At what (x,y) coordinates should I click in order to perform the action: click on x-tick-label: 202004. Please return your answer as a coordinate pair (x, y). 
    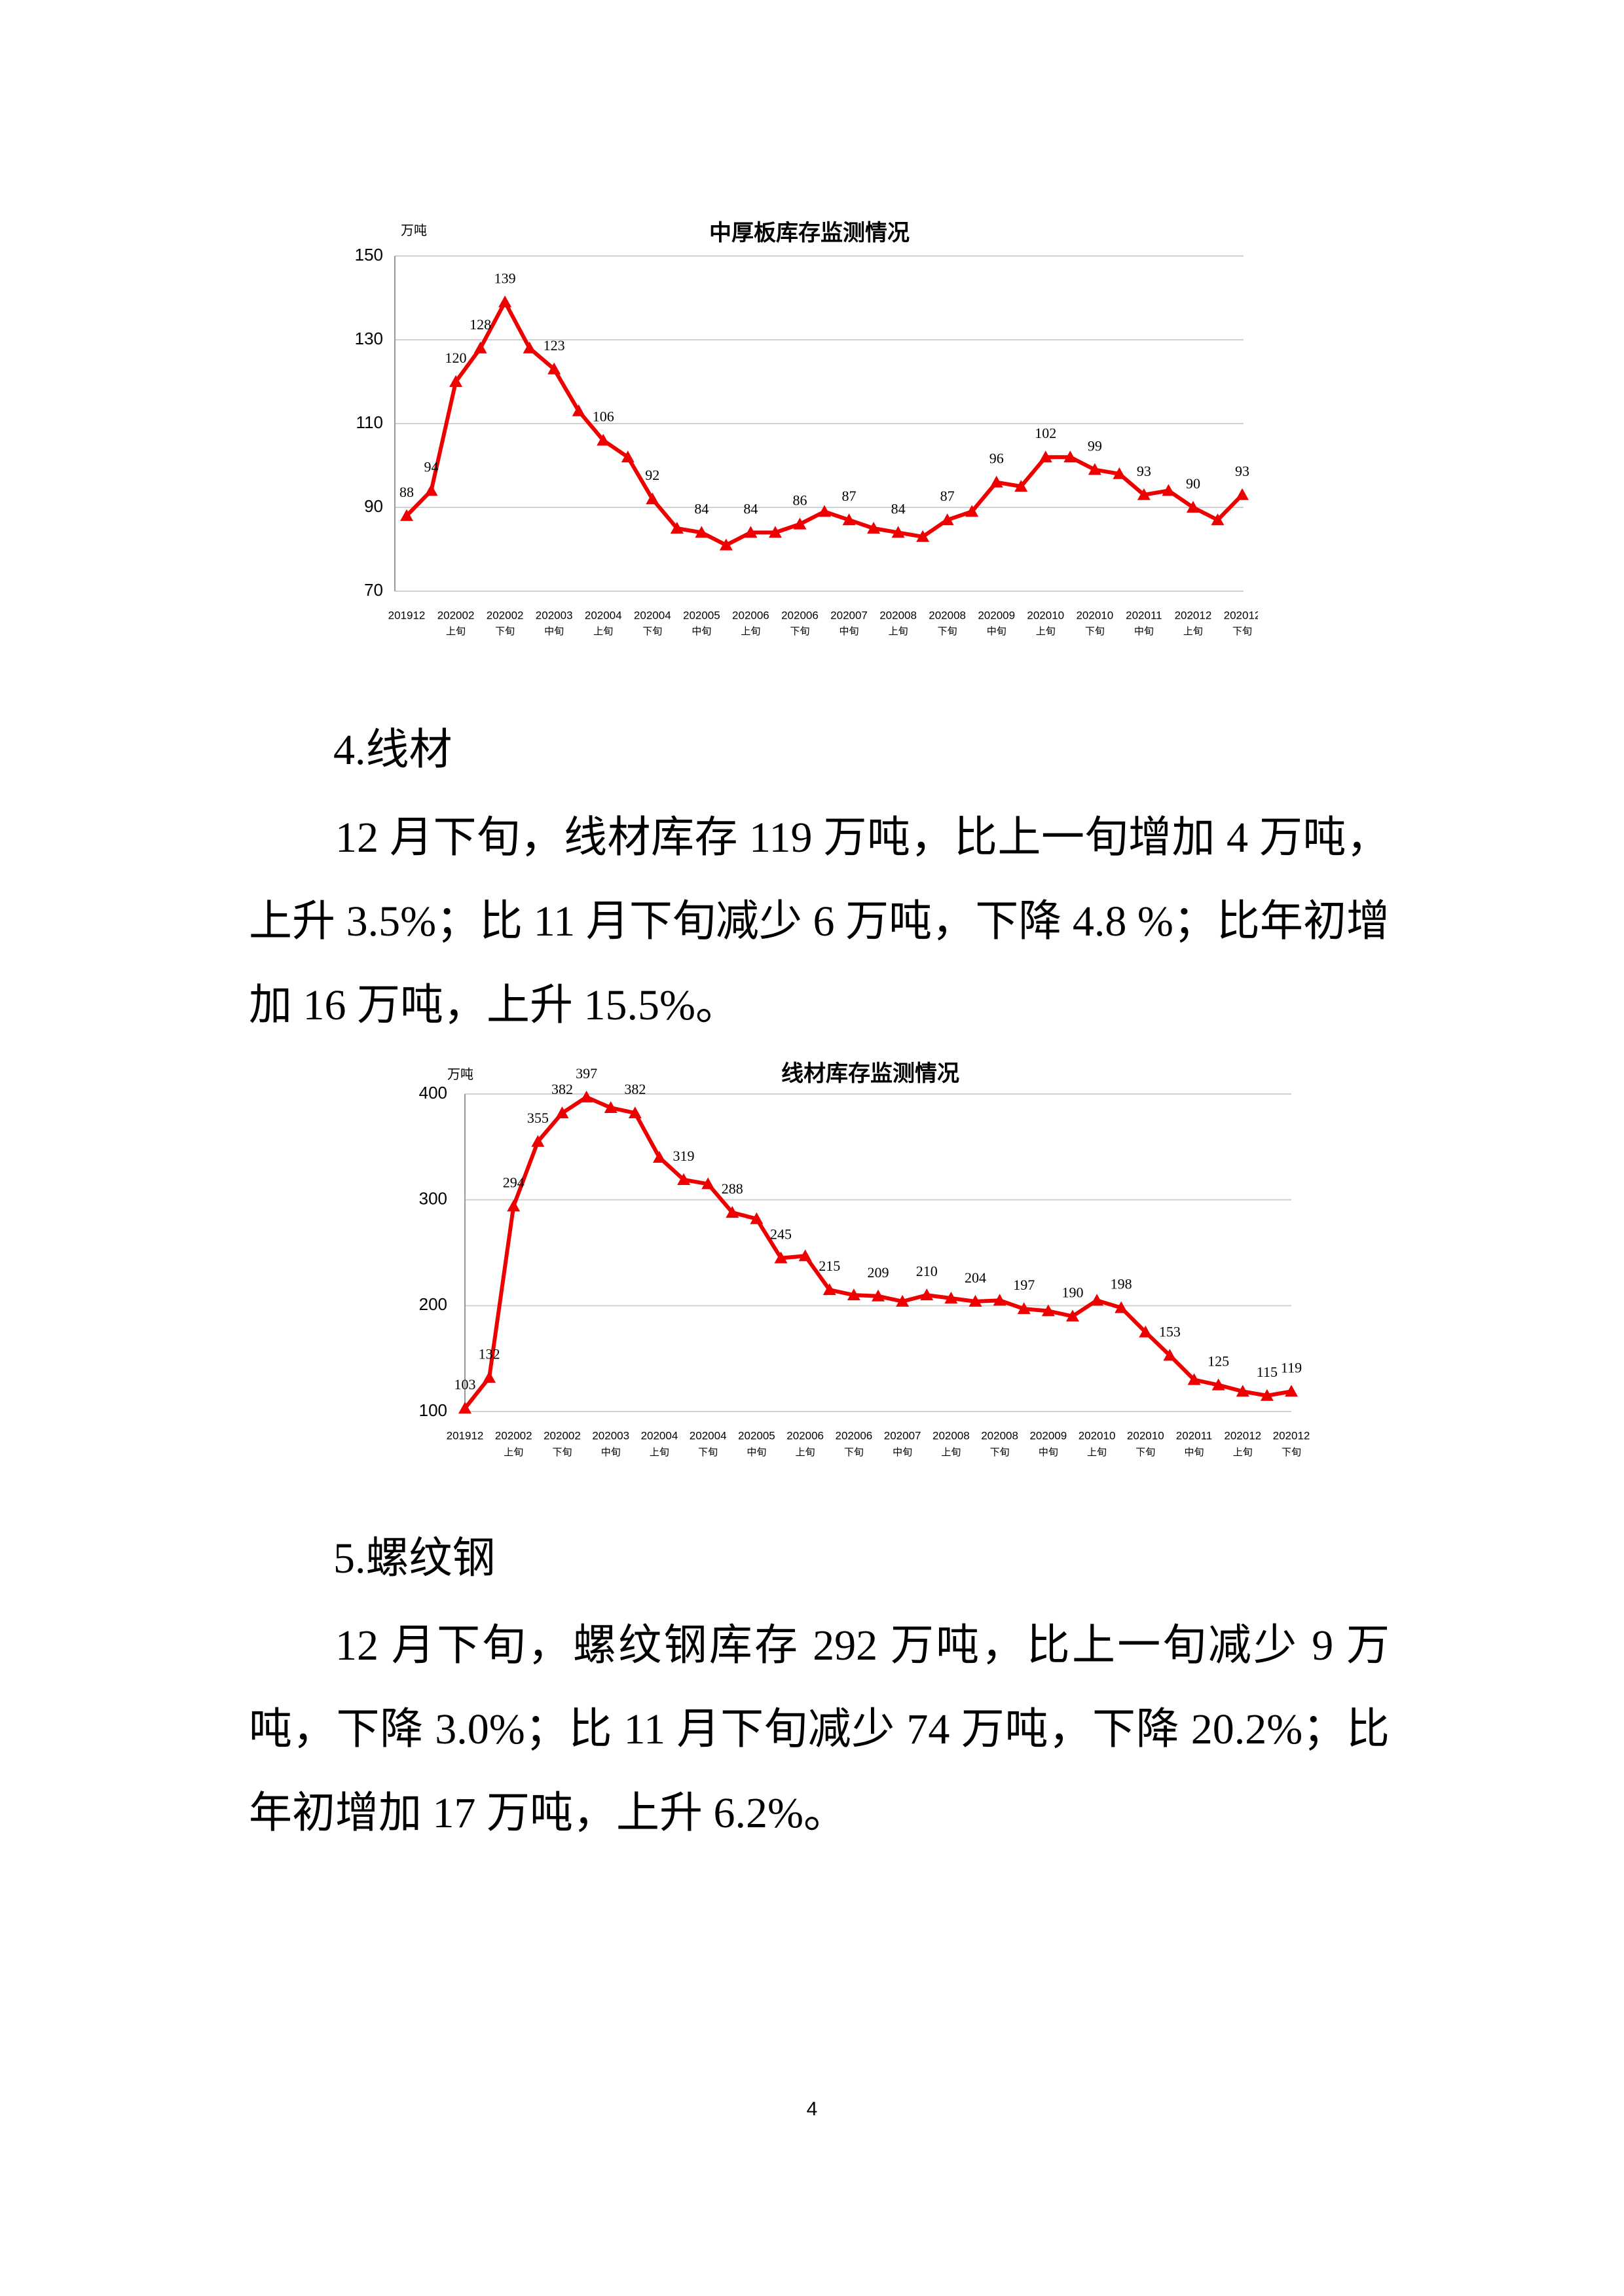
    Looking at the image, I should click on (659, 1435).